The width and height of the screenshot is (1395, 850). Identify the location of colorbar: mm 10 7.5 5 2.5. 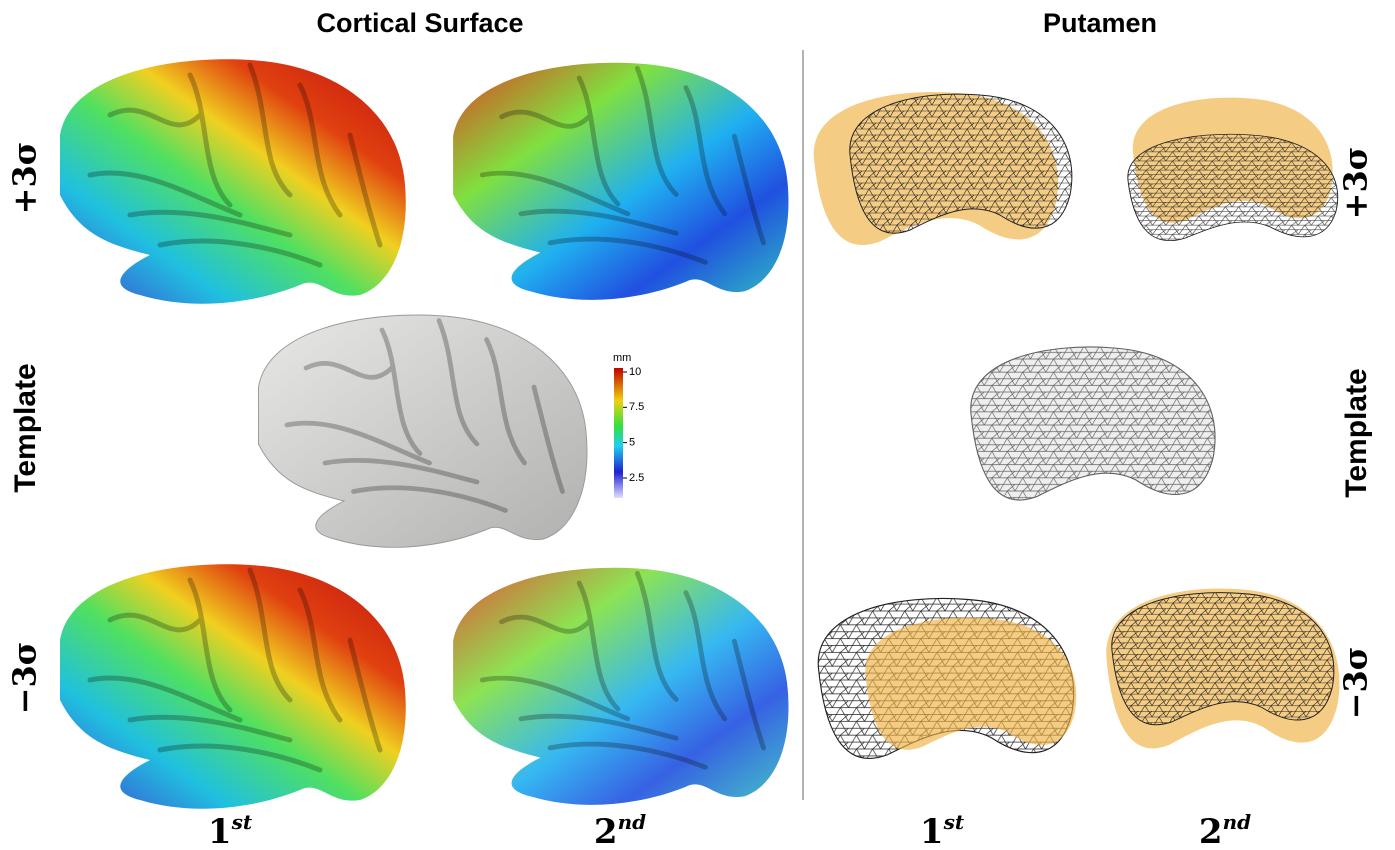
(628, 425).